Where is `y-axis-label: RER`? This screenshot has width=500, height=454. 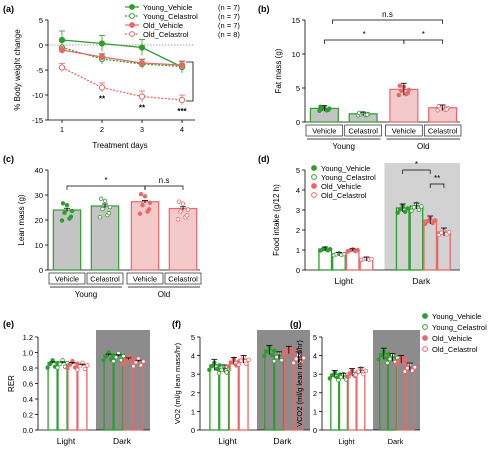
y-axis-label: RER is located at coordinates (11, 383).